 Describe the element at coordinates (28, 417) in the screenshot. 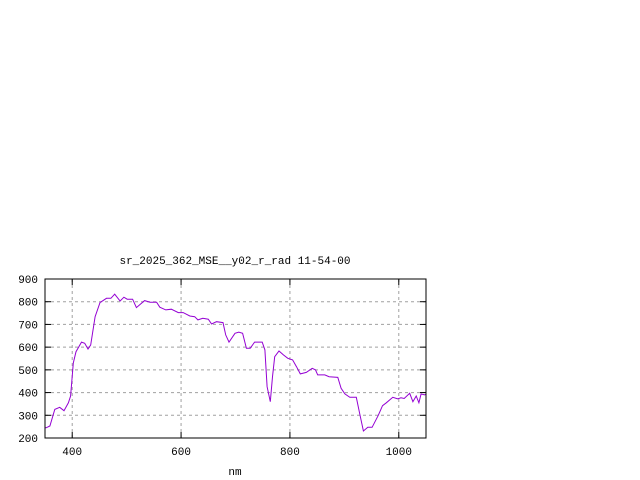

I see `y-tick-label: 300` at that location.